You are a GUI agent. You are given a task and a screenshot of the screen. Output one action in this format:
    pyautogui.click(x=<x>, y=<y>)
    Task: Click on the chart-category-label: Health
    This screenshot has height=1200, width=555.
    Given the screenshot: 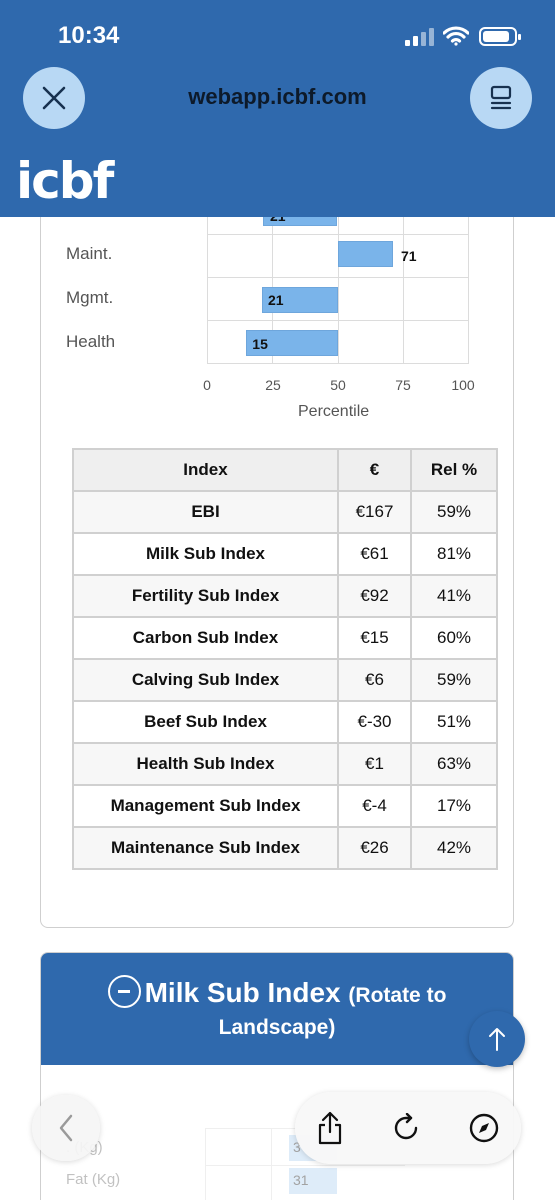 What is the action you would take?
    pyautogui.click(x=91, y=341)
    